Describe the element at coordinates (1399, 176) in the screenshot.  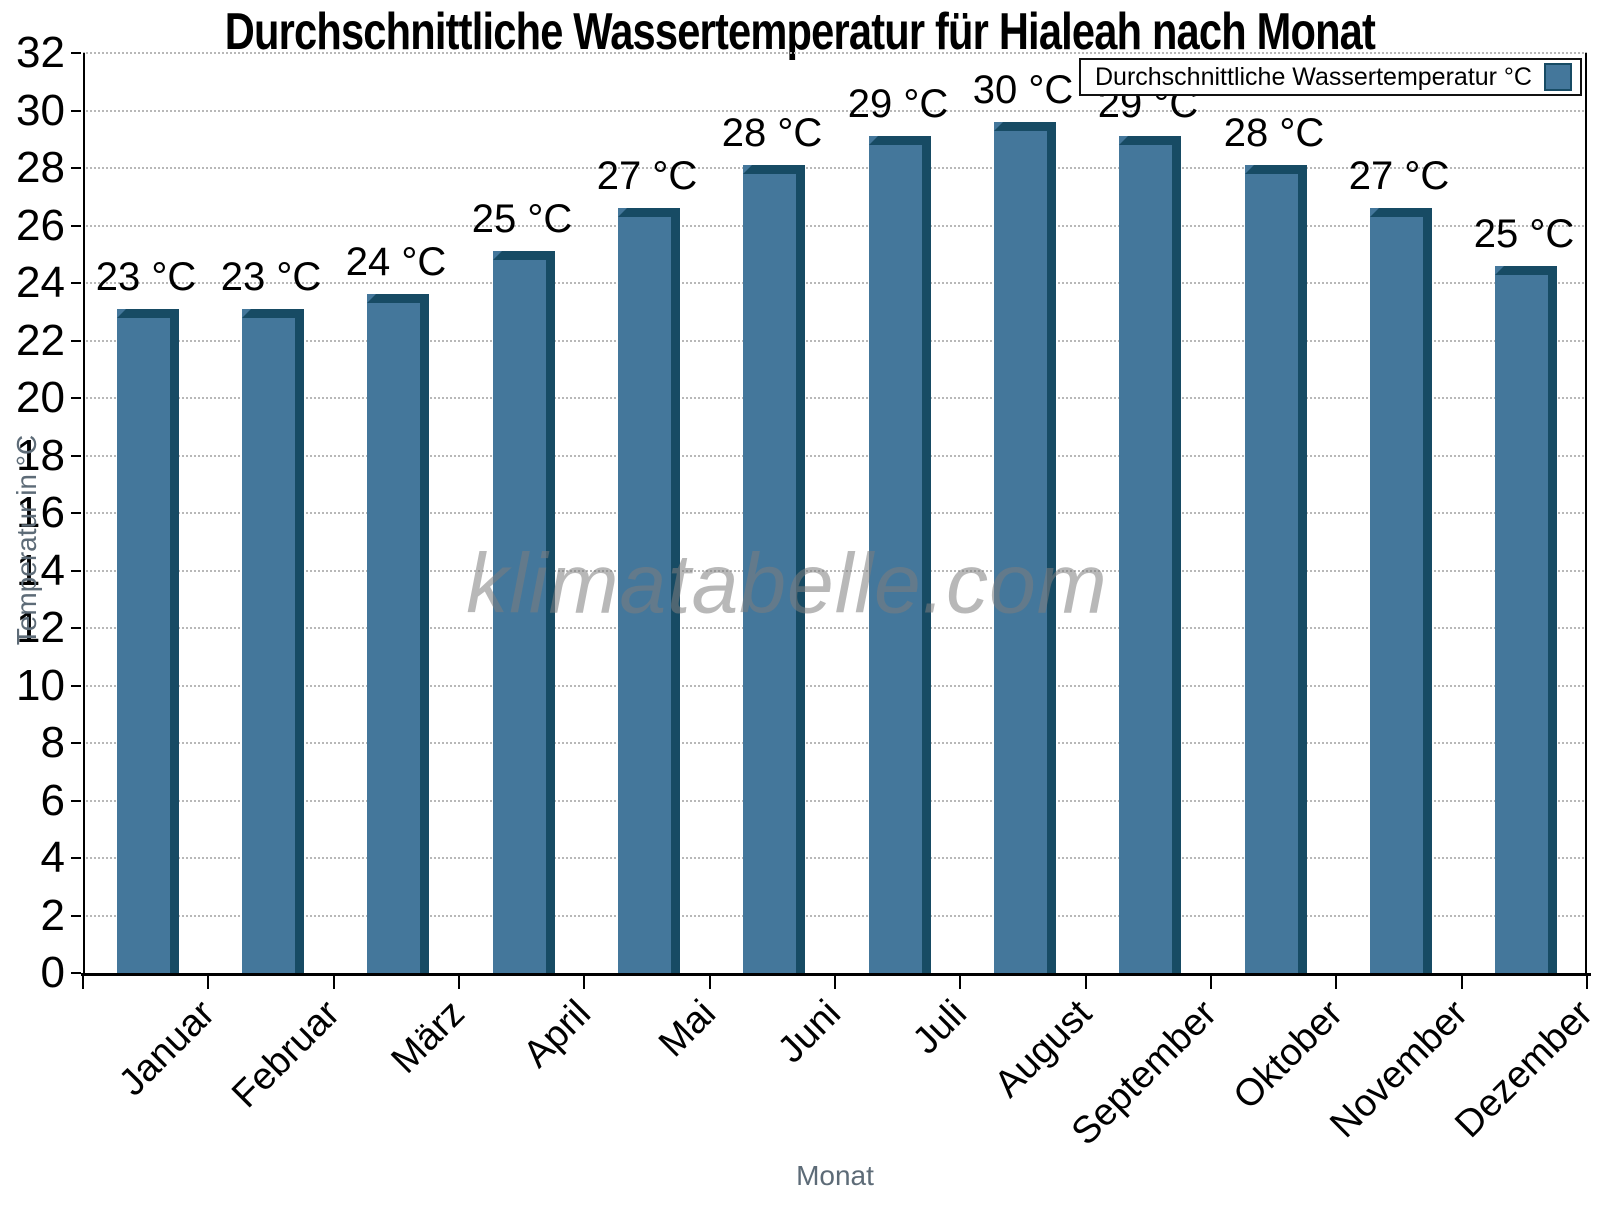
I see `bar-value-label-november: 27 °C` at that location.